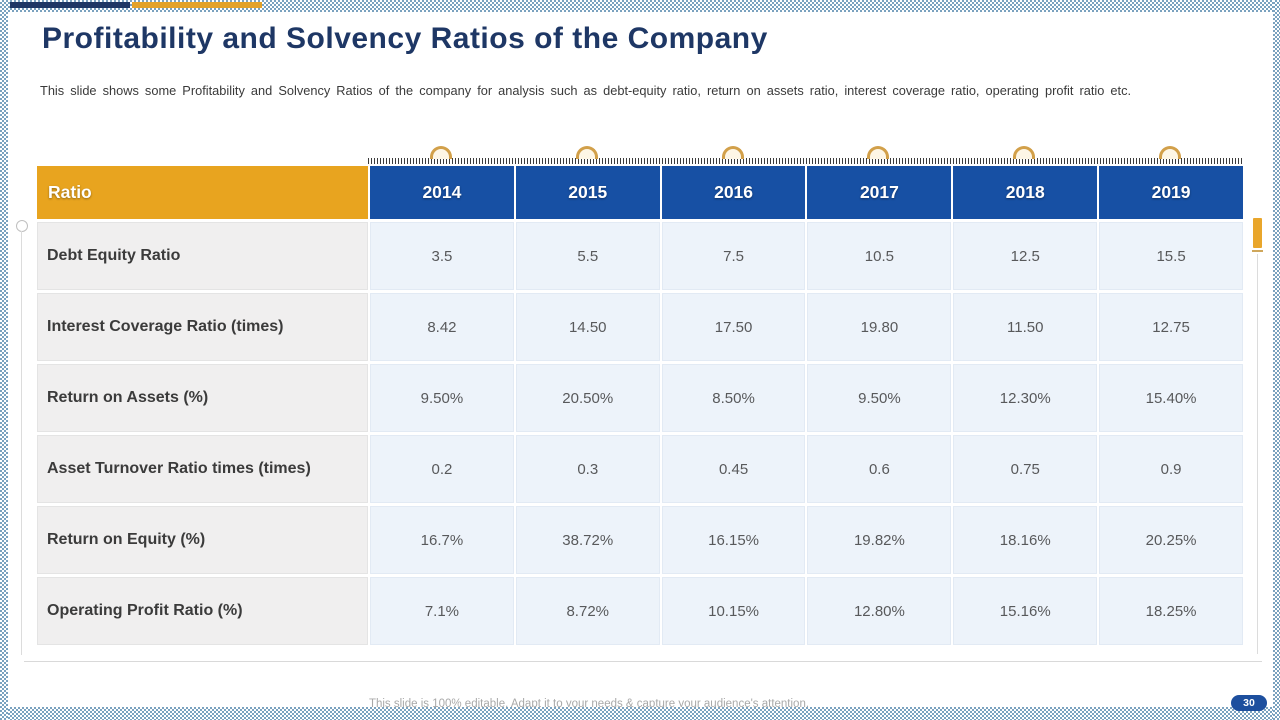 The width and height of the screenshot is (1280, 720). Describe the element at coordinates (202, 192) in the screenshot. I see `header-cell-ratio: Ratio` at that location.